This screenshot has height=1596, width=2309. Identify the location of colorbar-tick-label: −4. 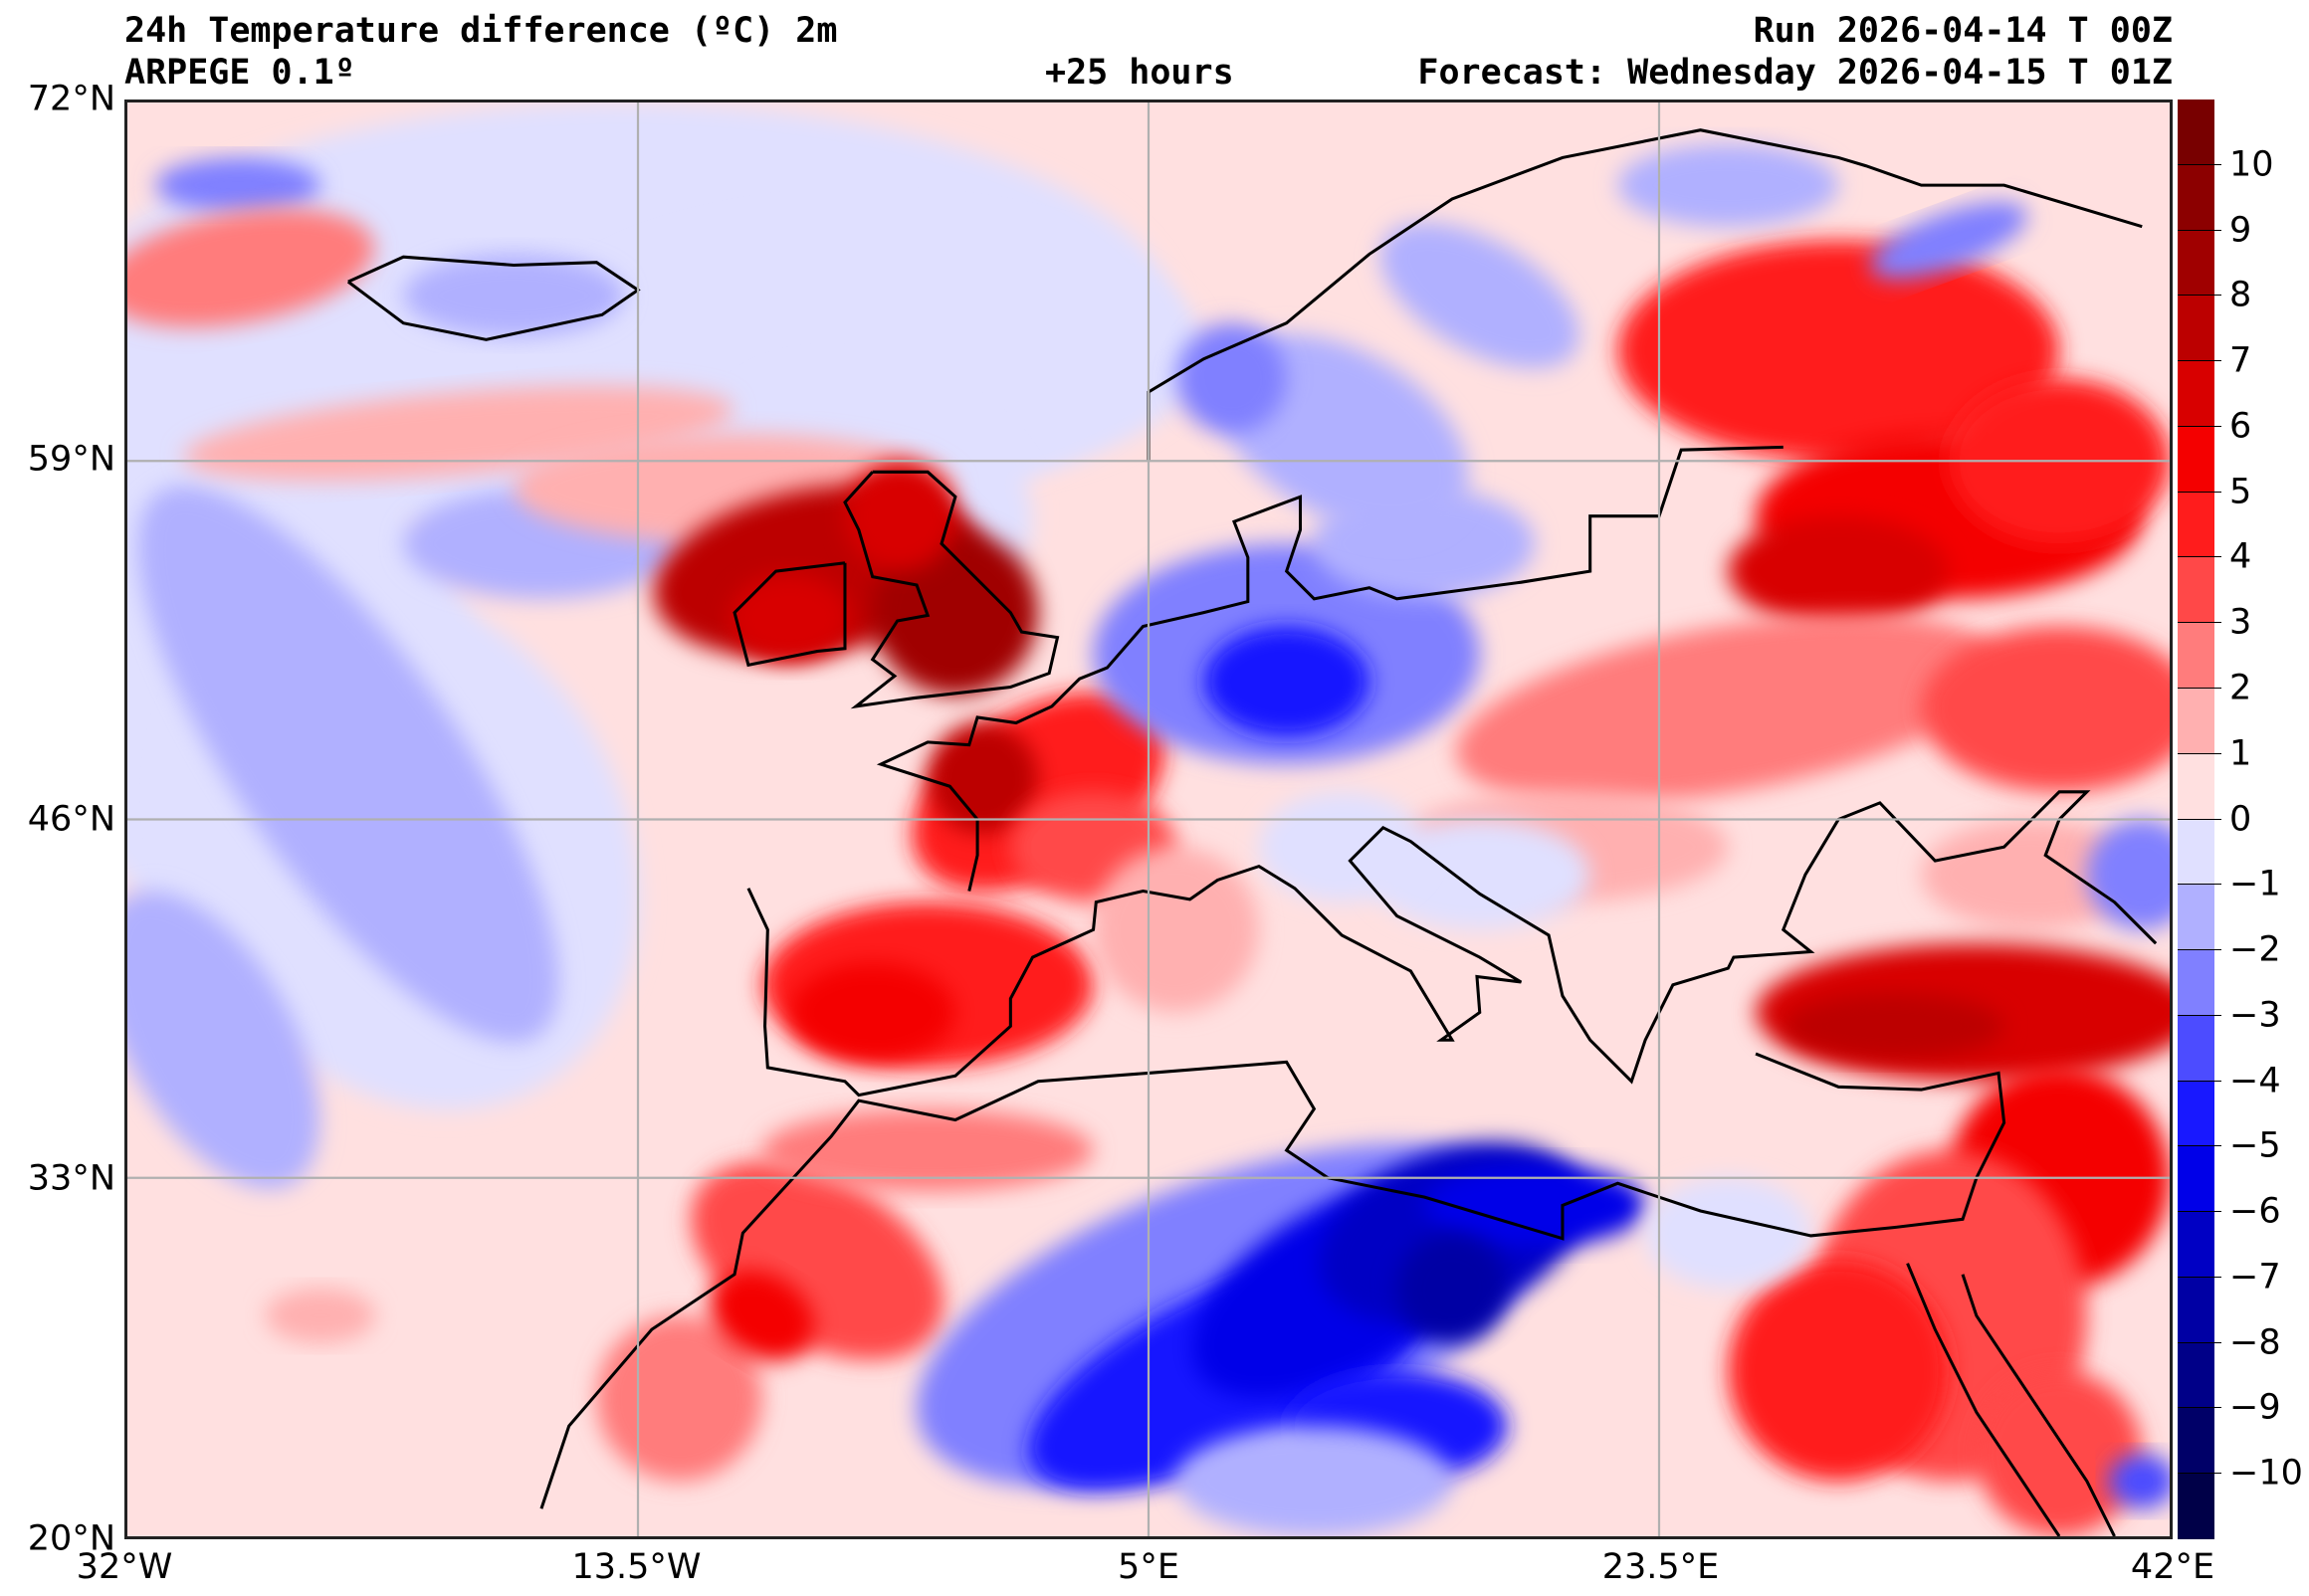
(2255, 1081).